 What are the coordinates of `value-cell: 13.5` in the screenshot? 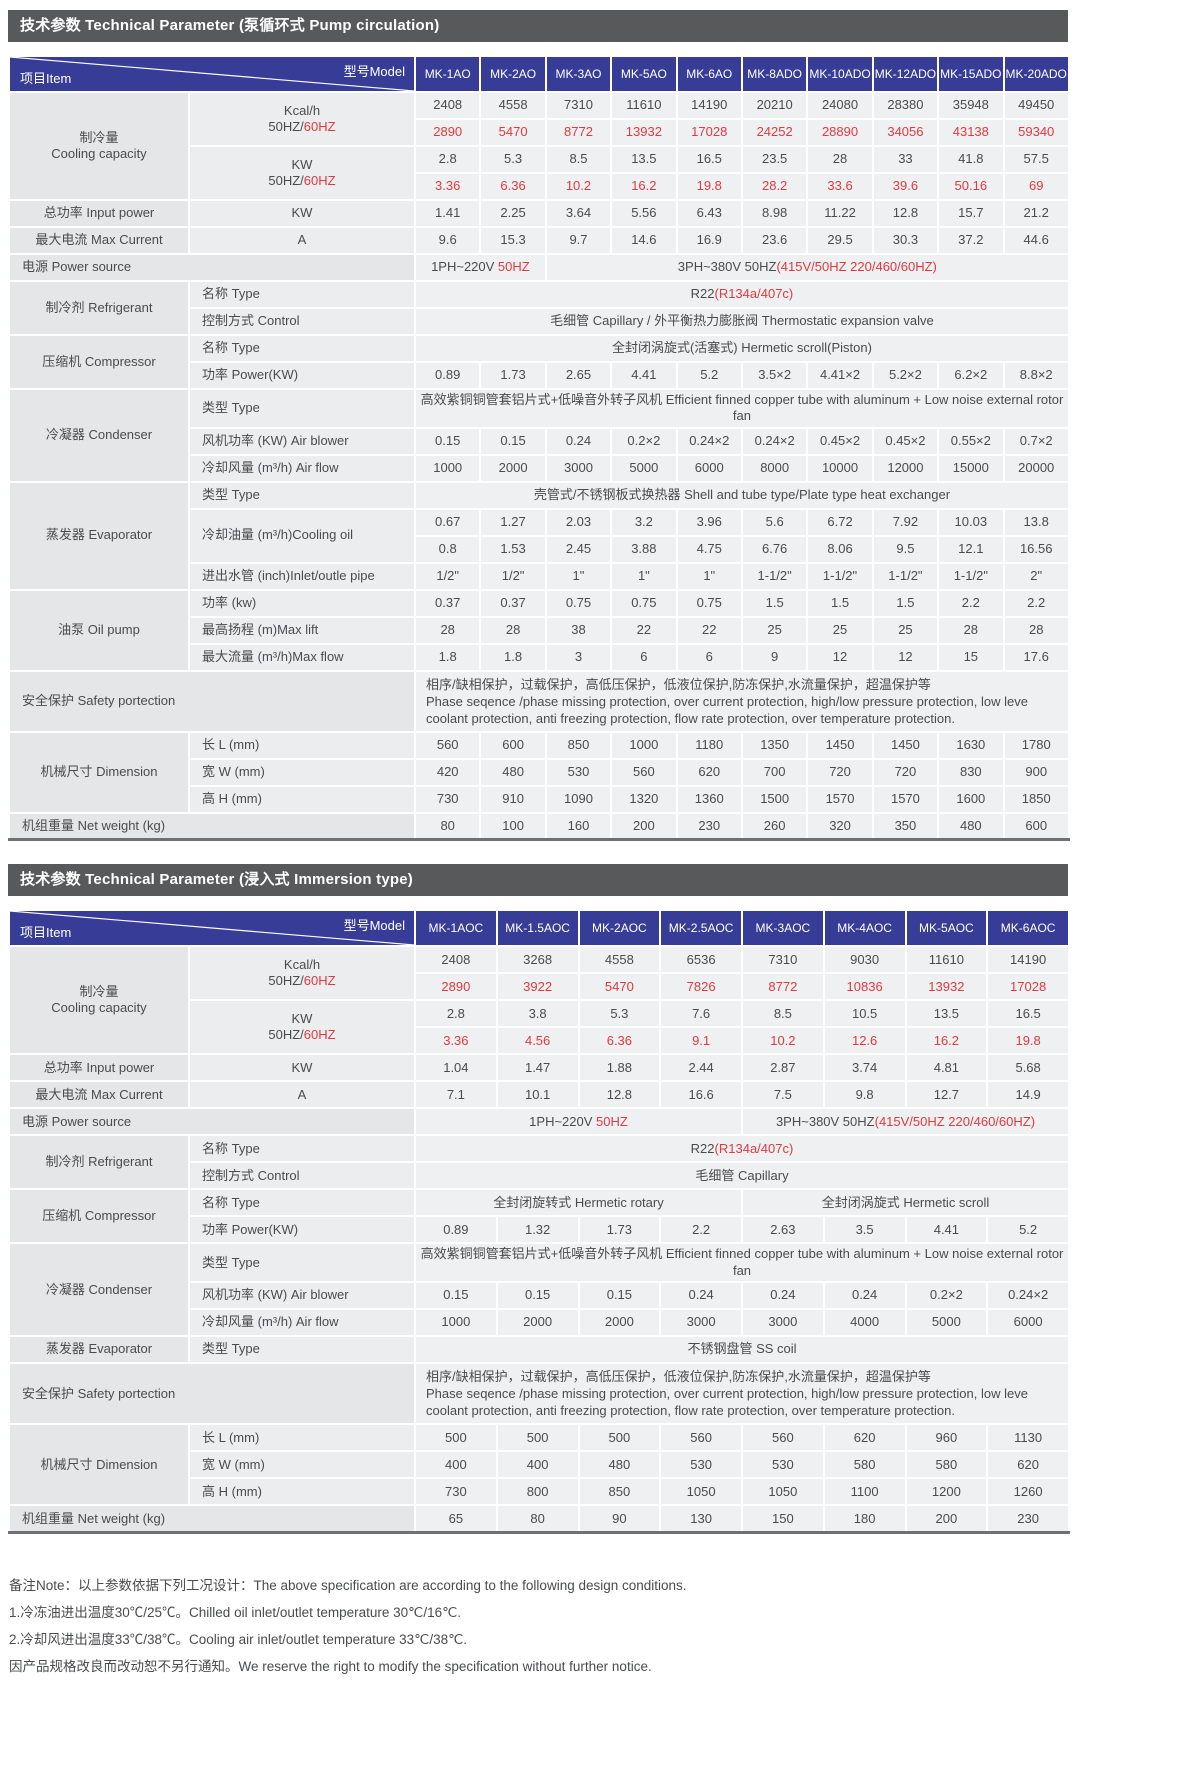 It's located at (946, 1014).